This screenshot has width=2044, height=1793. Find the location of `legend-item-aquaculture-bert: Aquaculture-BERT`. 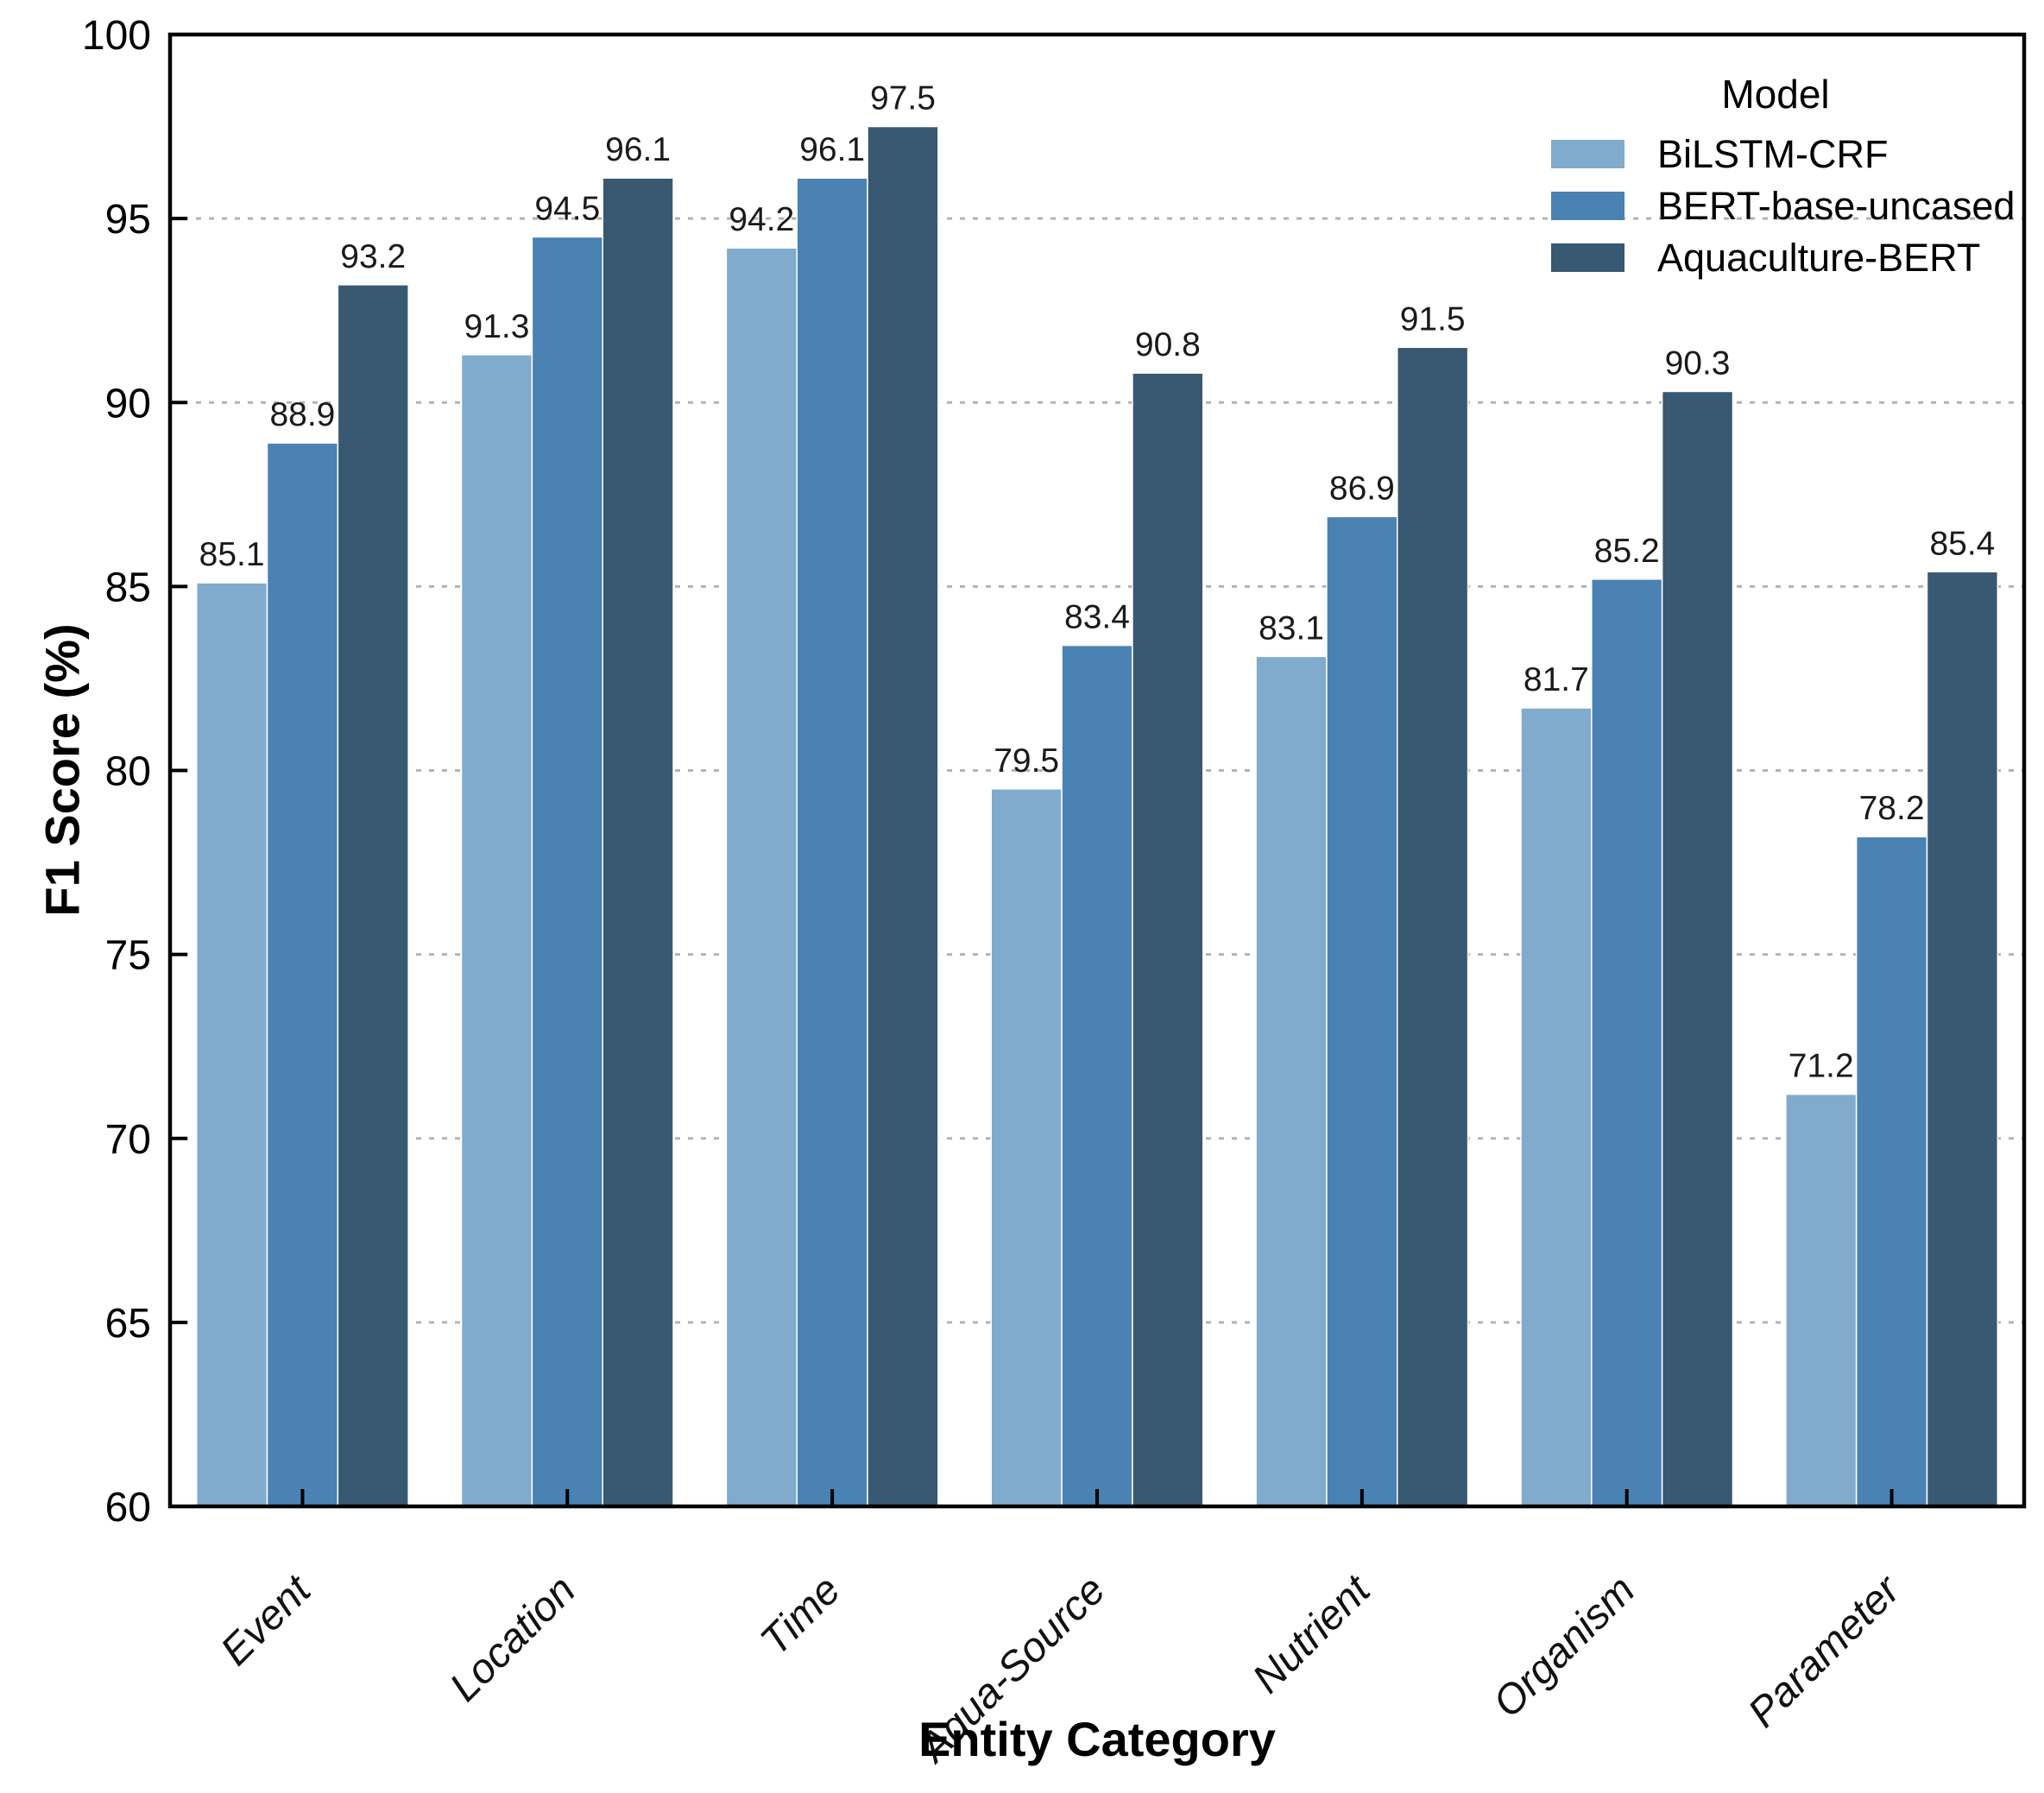

legend-item-aquaculture-bert: Aquaculture-BERT is located at coordinates (1775, 258).